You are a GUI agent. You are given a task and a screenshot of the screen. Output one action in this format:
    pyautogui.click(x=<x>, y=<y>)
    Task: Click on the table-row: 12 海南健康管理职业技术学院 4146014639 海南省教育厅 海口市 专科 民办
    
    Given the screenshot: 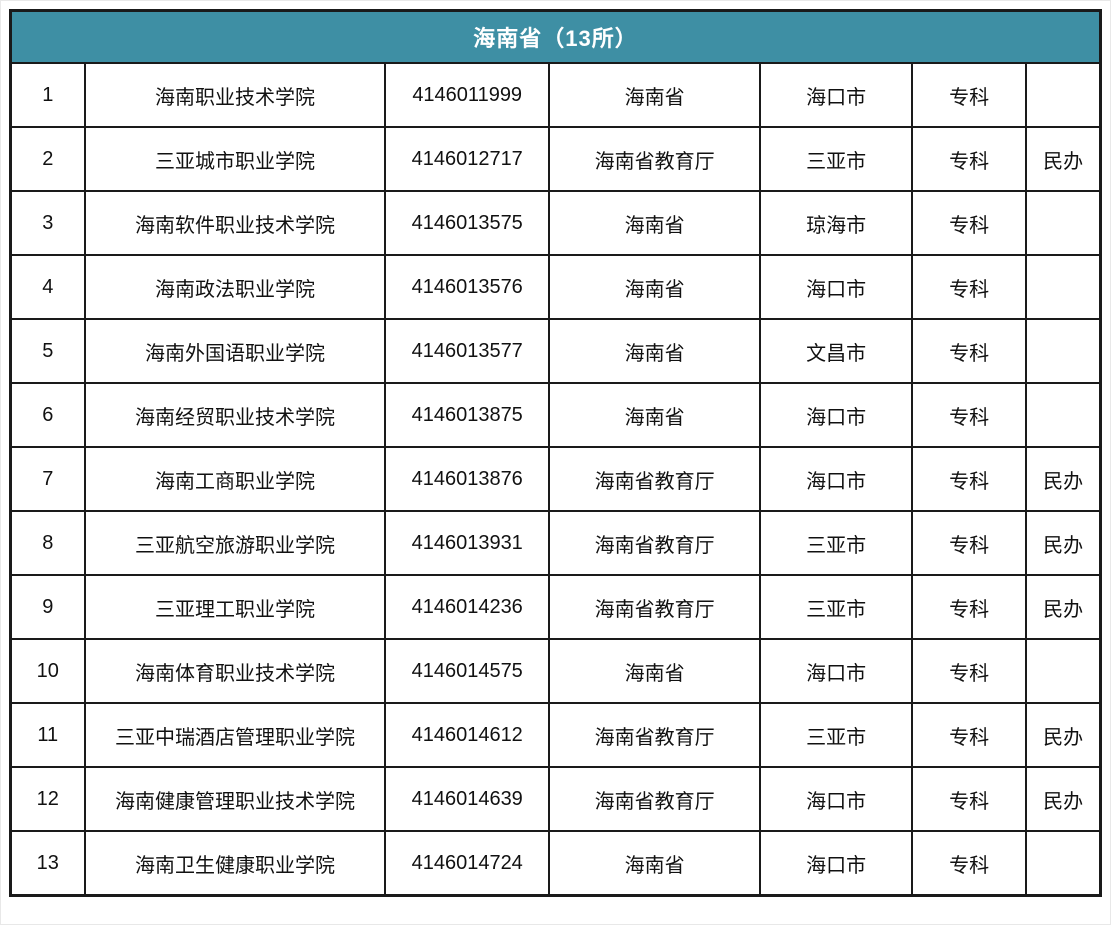 What is the action you would take?
    pyautogui.click(x=555, y=799)
    